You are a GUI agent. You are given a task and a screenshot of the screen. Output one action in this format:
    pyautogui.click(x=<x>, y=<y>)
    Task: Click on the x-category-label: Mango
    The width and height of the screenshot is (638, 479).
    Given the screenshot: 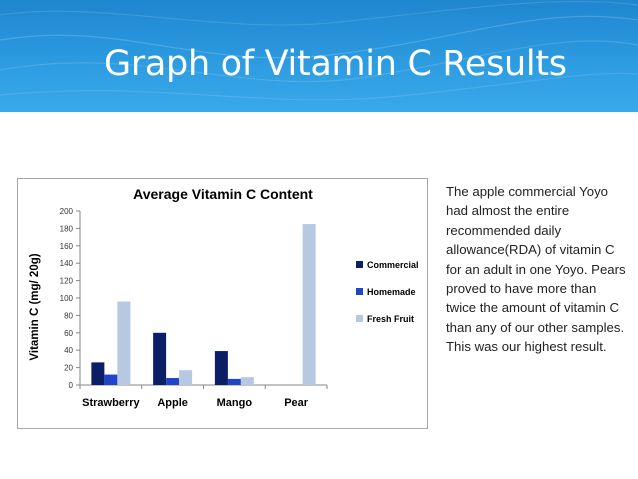 What is the action you would take?
    pyautogui.click(x=235, y=403)
    